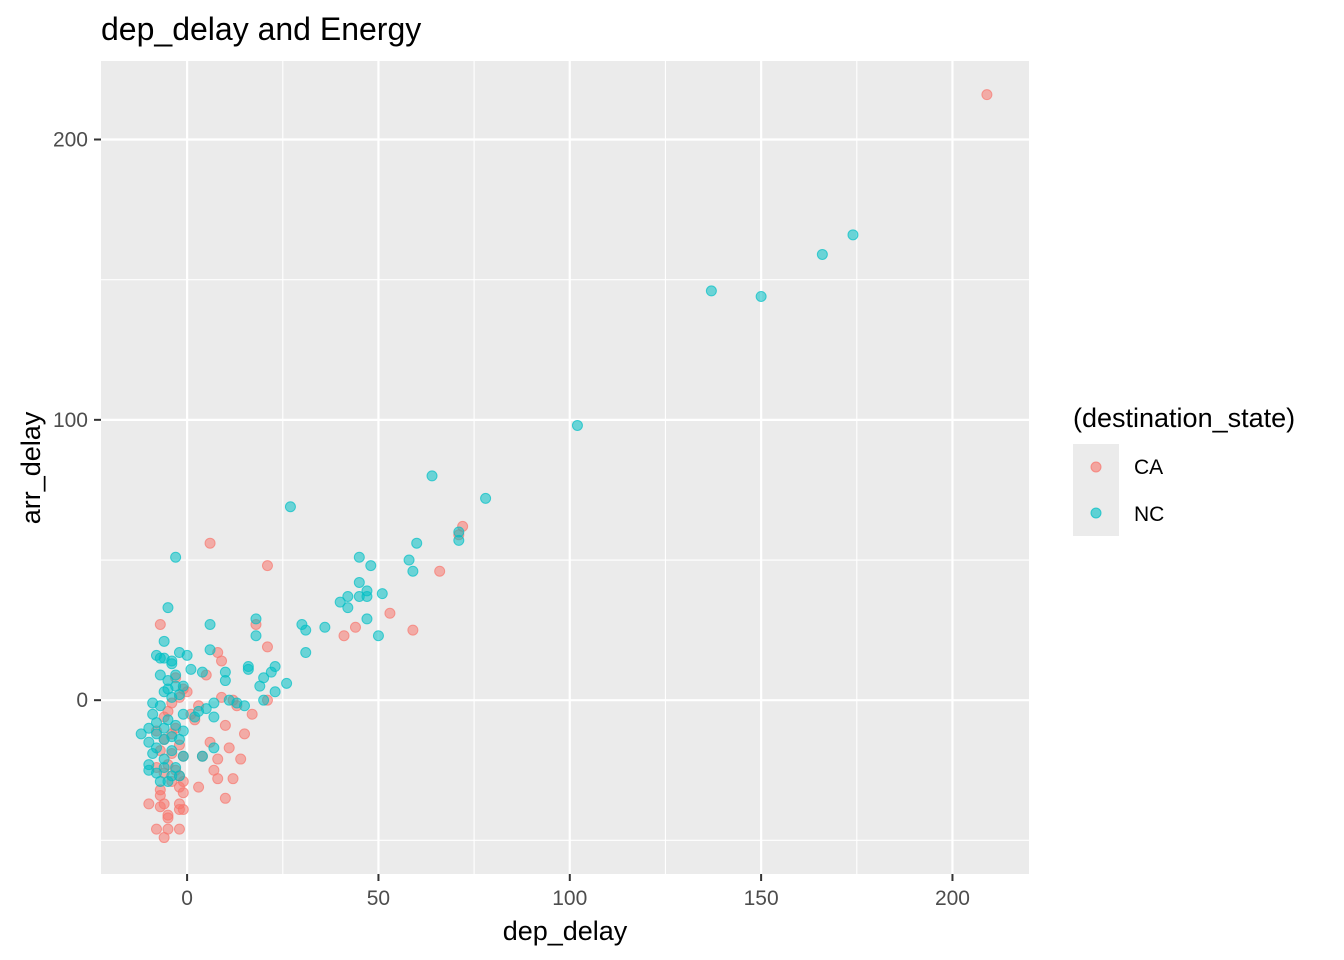  What do you see at coordinates (82, 700) in the screenshot?
I see `y-tick-label: 0` at bounding box center [82, 700].